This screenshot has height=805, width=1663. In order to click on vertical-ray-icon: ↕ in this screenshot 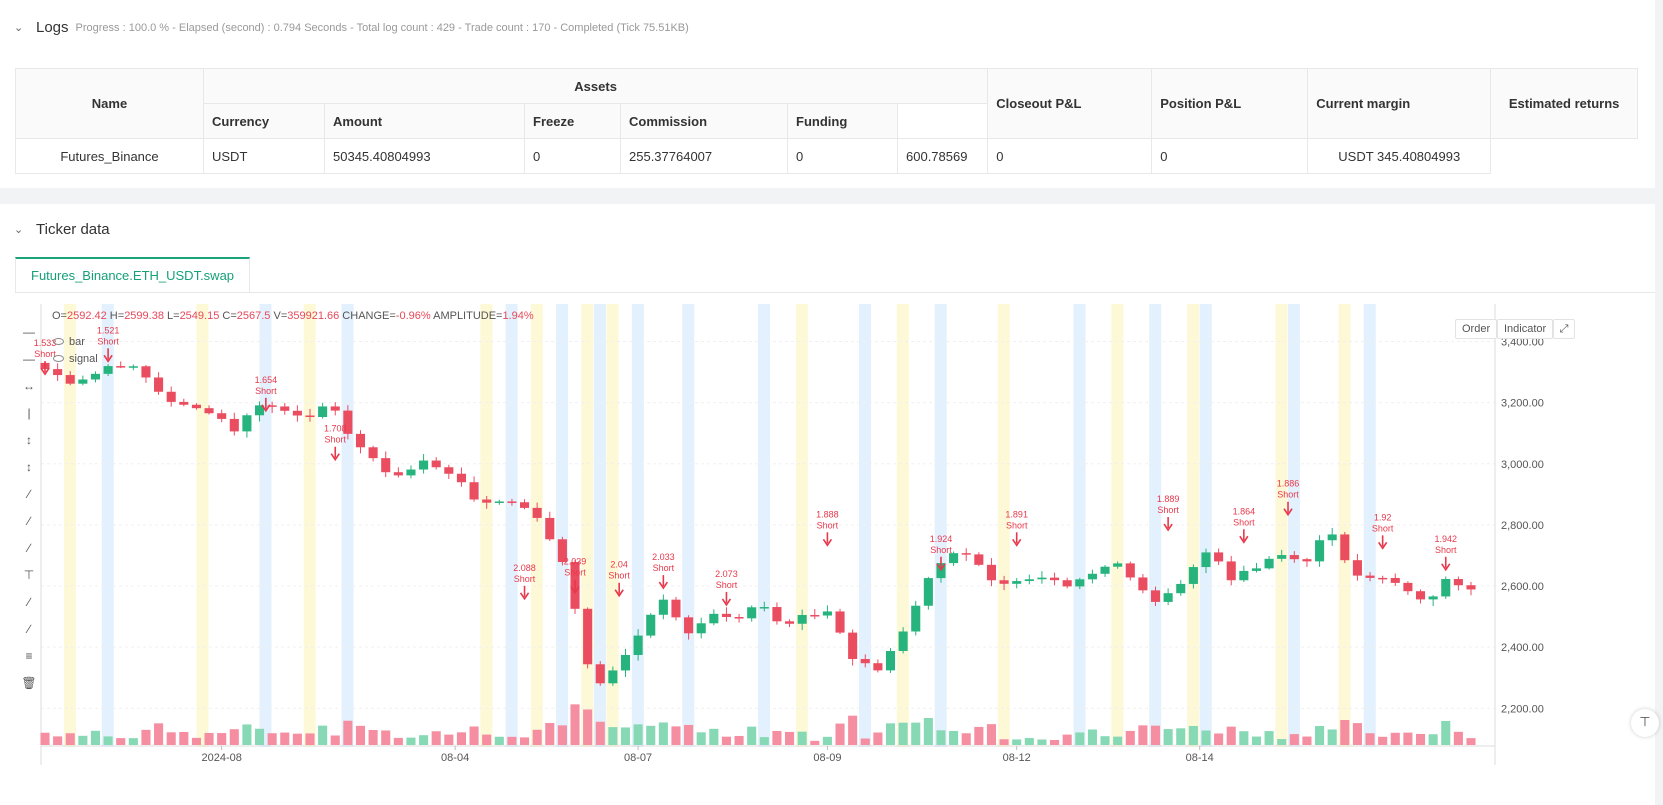, I will do `click(29, 439)`.